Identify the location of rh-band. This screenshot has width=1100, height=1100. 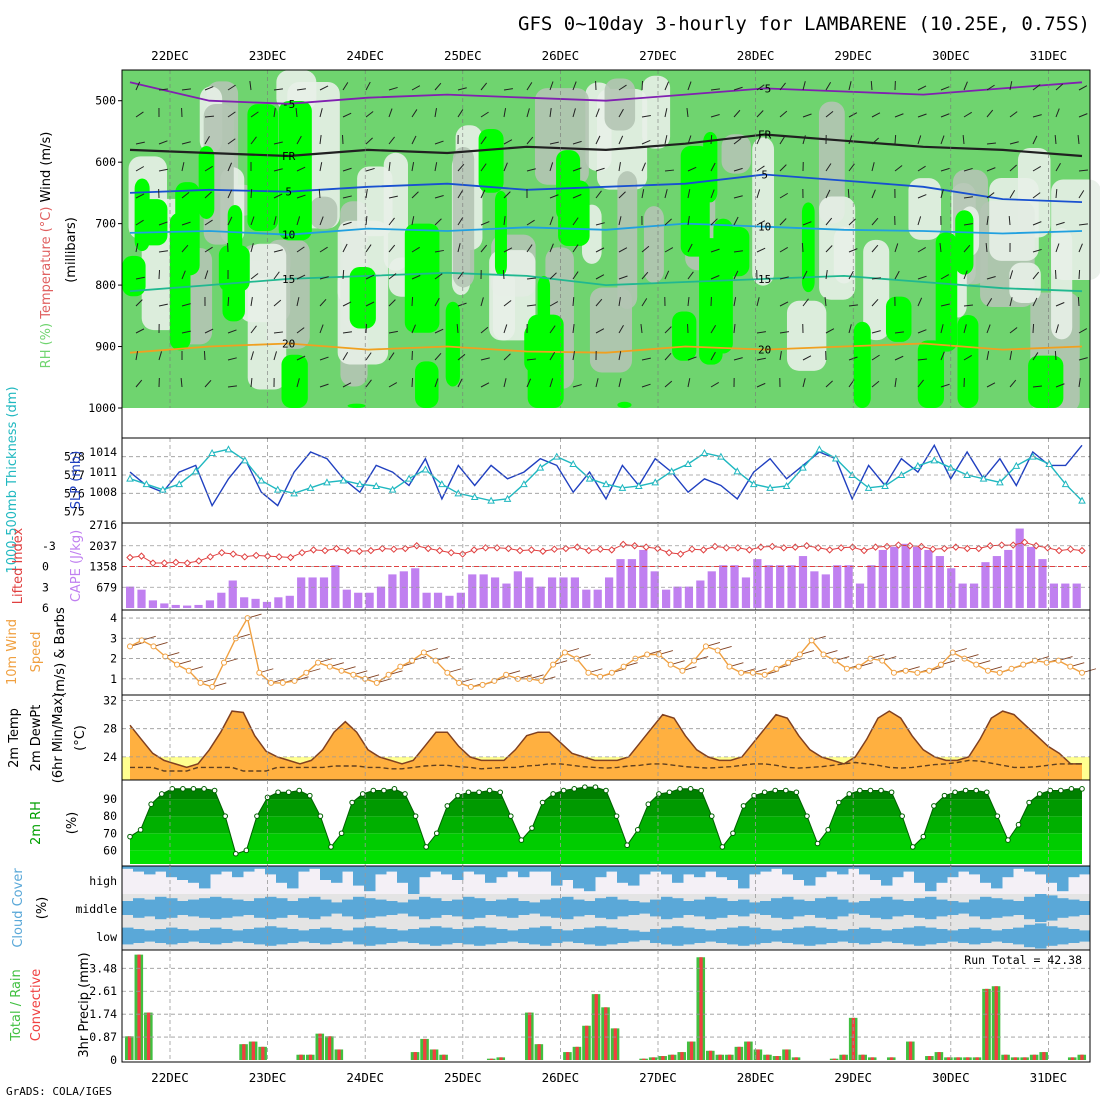
(606, 825).